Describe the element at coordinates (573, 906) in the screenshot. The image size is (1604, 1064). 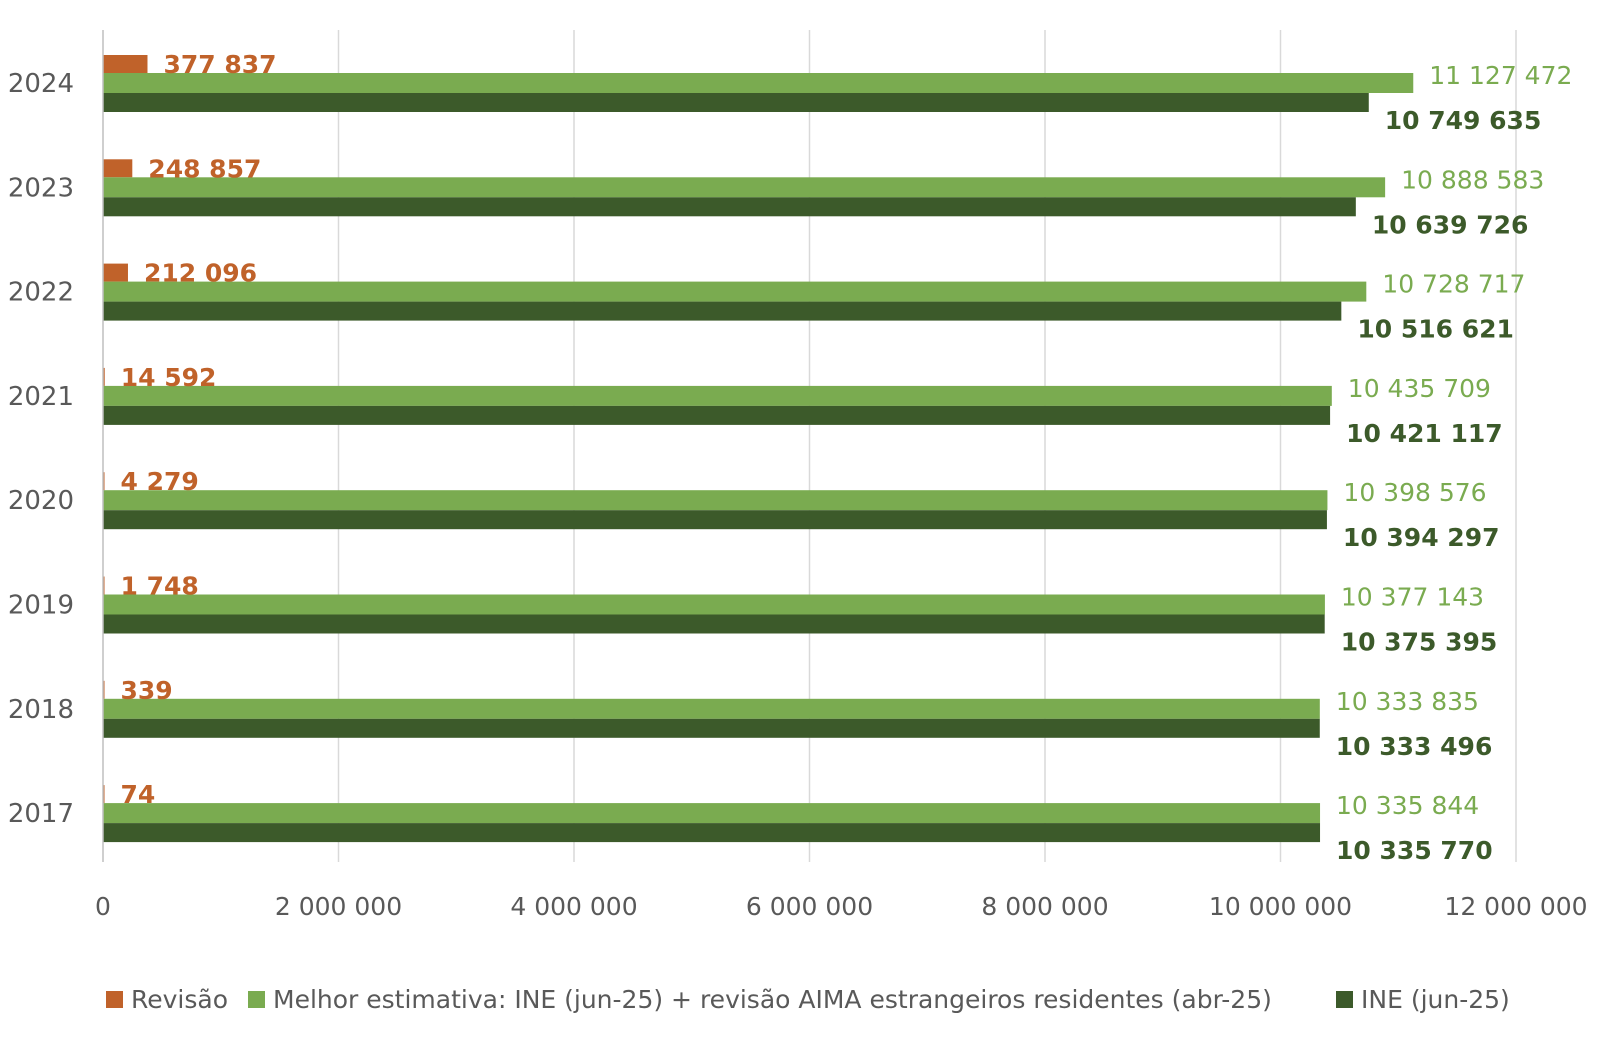
I see `x-tick-label: 4 000 000` at that location.